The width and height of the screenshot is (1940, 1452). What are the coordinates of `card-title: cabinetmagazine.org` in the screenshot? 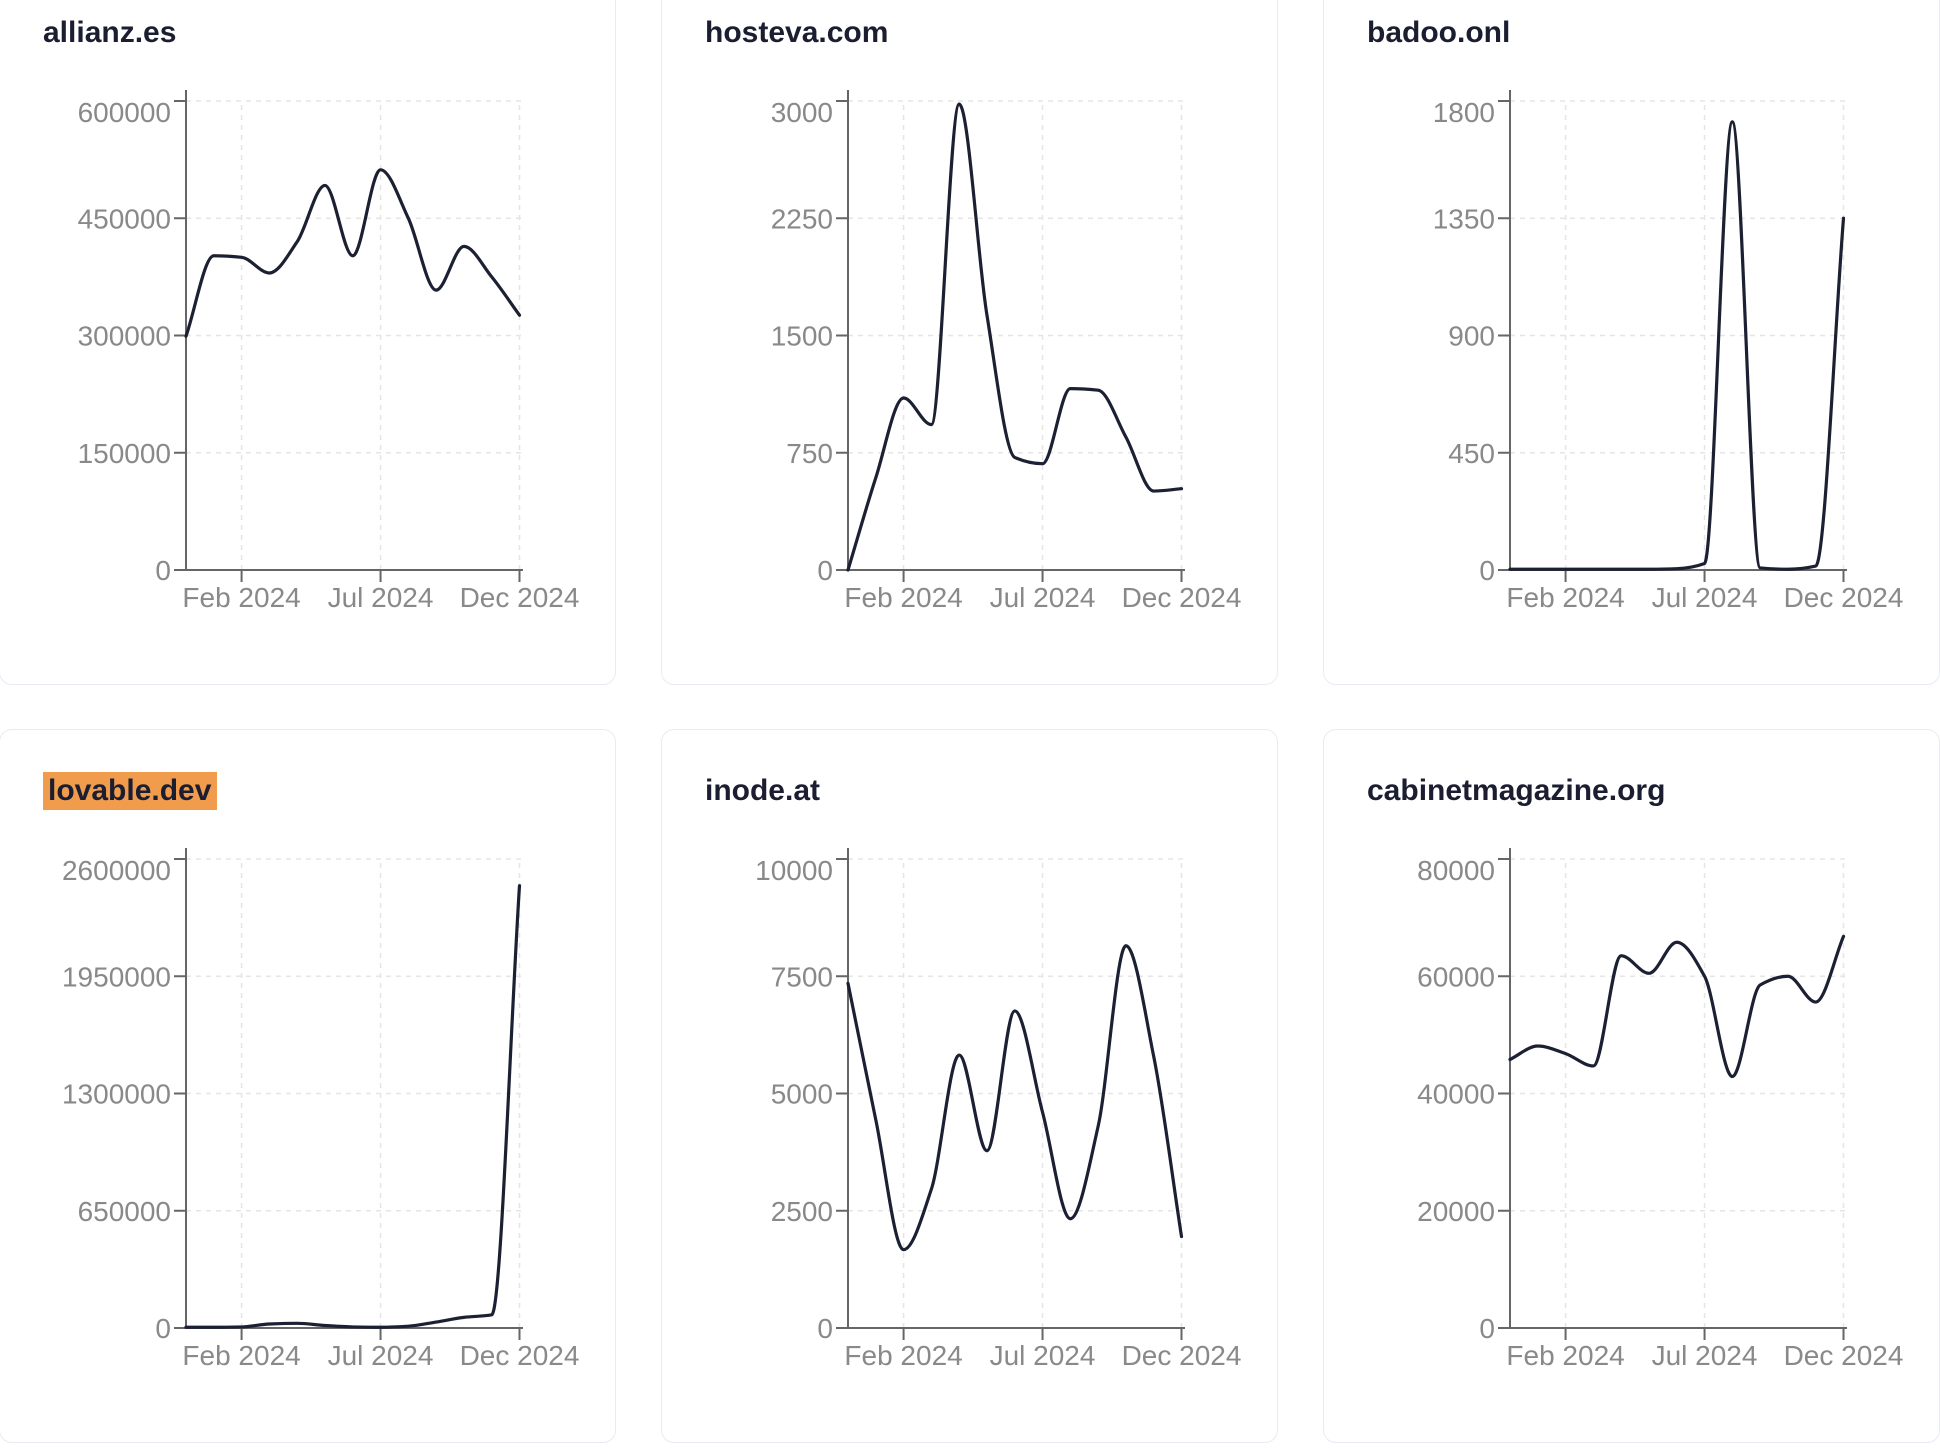 It's located at (1516, 791).